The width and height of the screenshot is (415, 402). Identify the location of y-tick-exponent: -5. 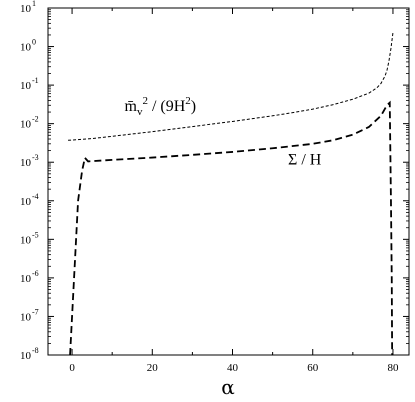
(35, 234).